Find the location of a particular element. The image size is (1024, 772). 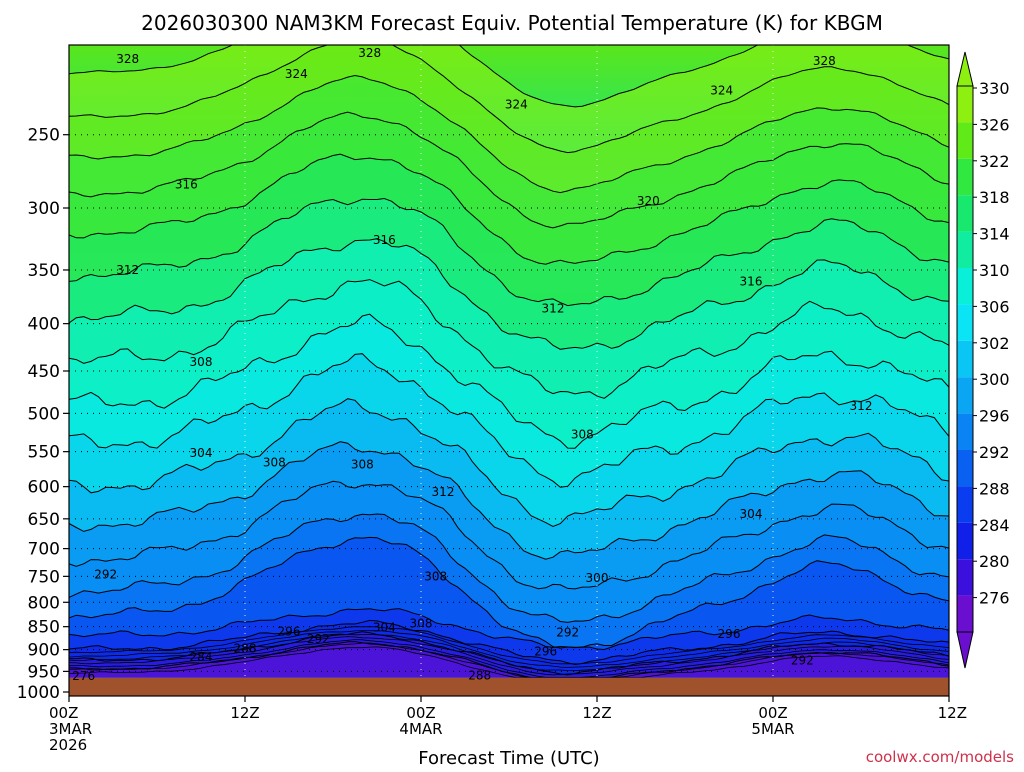

colorbar-label: 318 is located at coordinates (994, 197).